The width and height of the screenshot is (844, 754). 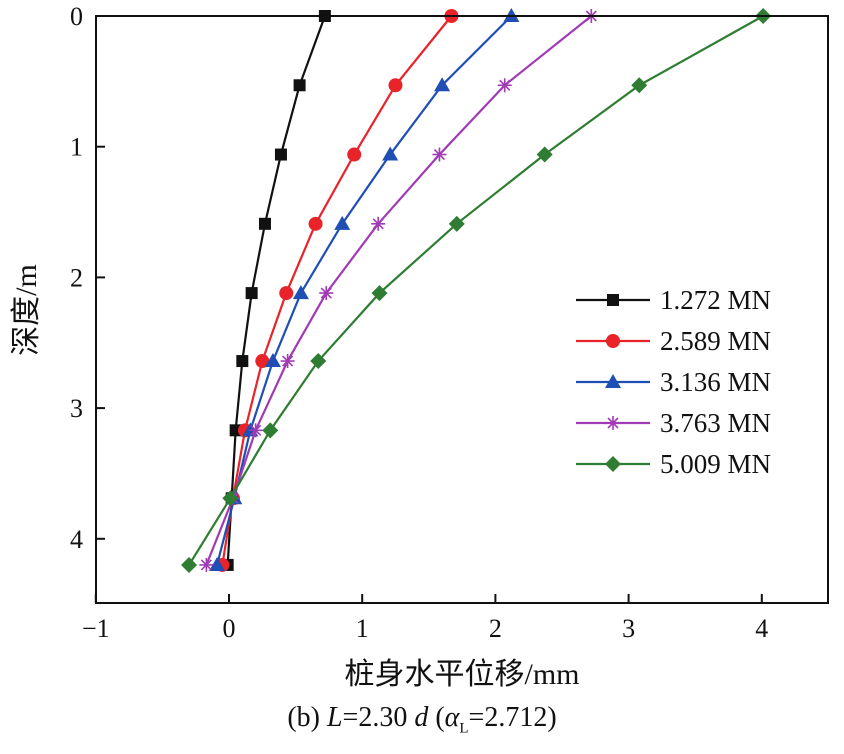 What do you see at coordinates (715, 300) in the screenshot?
I see `legend-label: 1.272 MN` at bounding box center [715, 300].